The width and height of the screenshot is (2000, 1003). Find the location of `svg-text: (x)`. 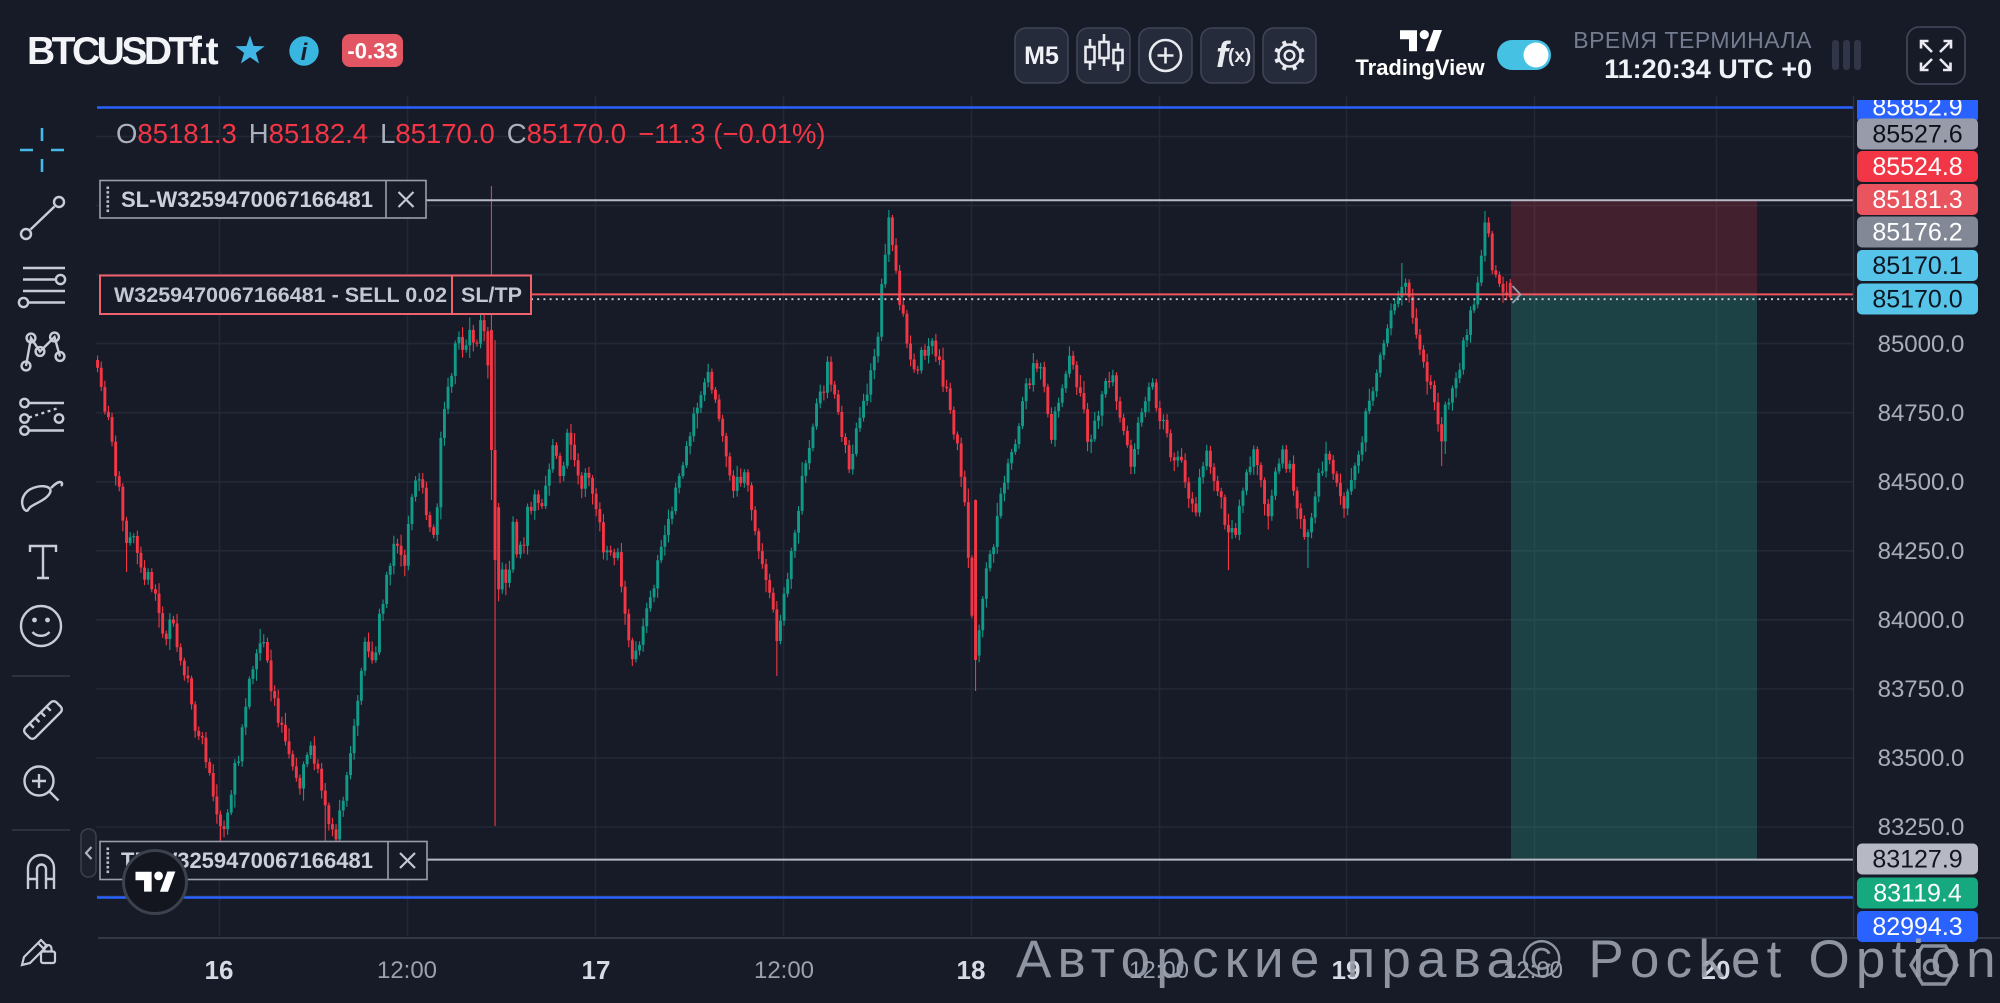

svg-text: (x) is located at coordinates (1239, 56).